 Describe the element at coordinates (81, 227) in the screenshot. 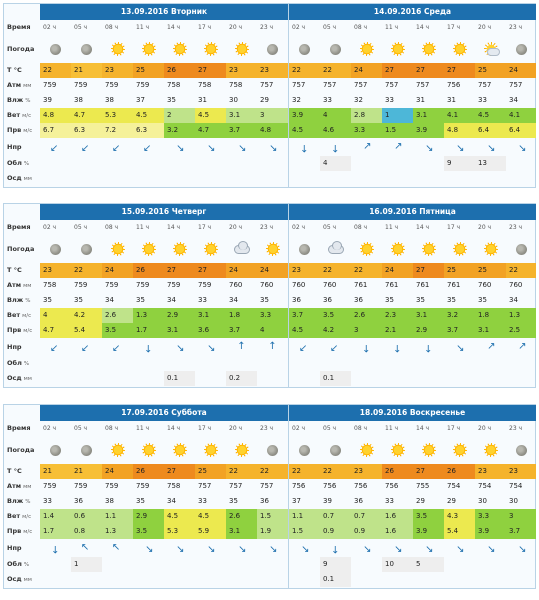

I see `cell-hours: 05 ч` at that location.